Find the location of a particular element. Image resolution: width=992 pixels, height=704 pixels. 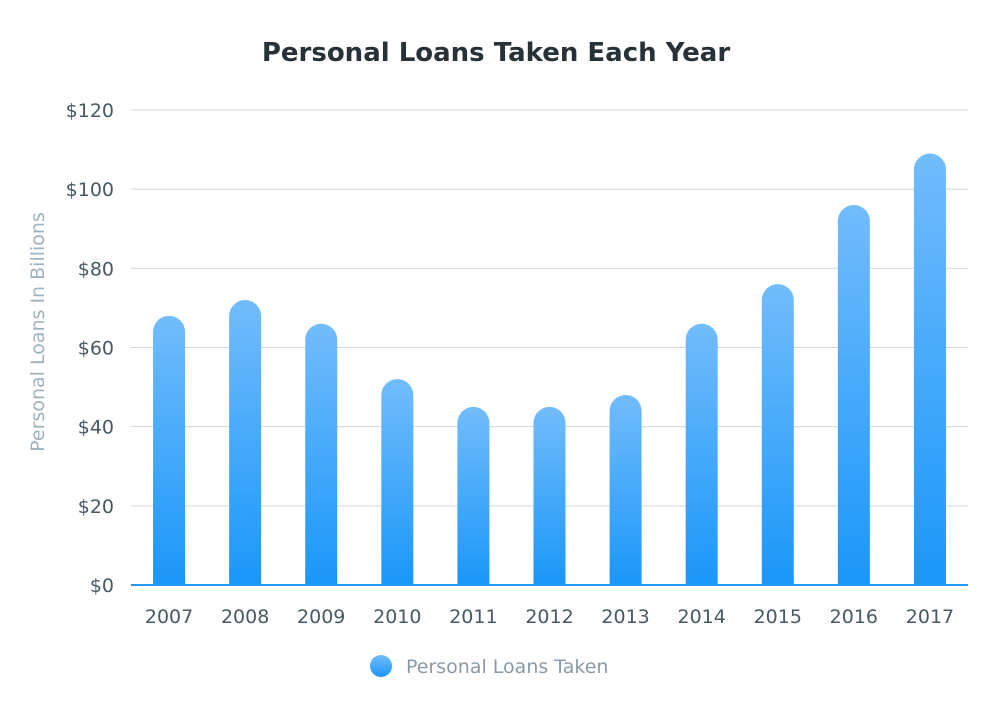

y-tick-label: $100 is located at coordinates (90, 190).